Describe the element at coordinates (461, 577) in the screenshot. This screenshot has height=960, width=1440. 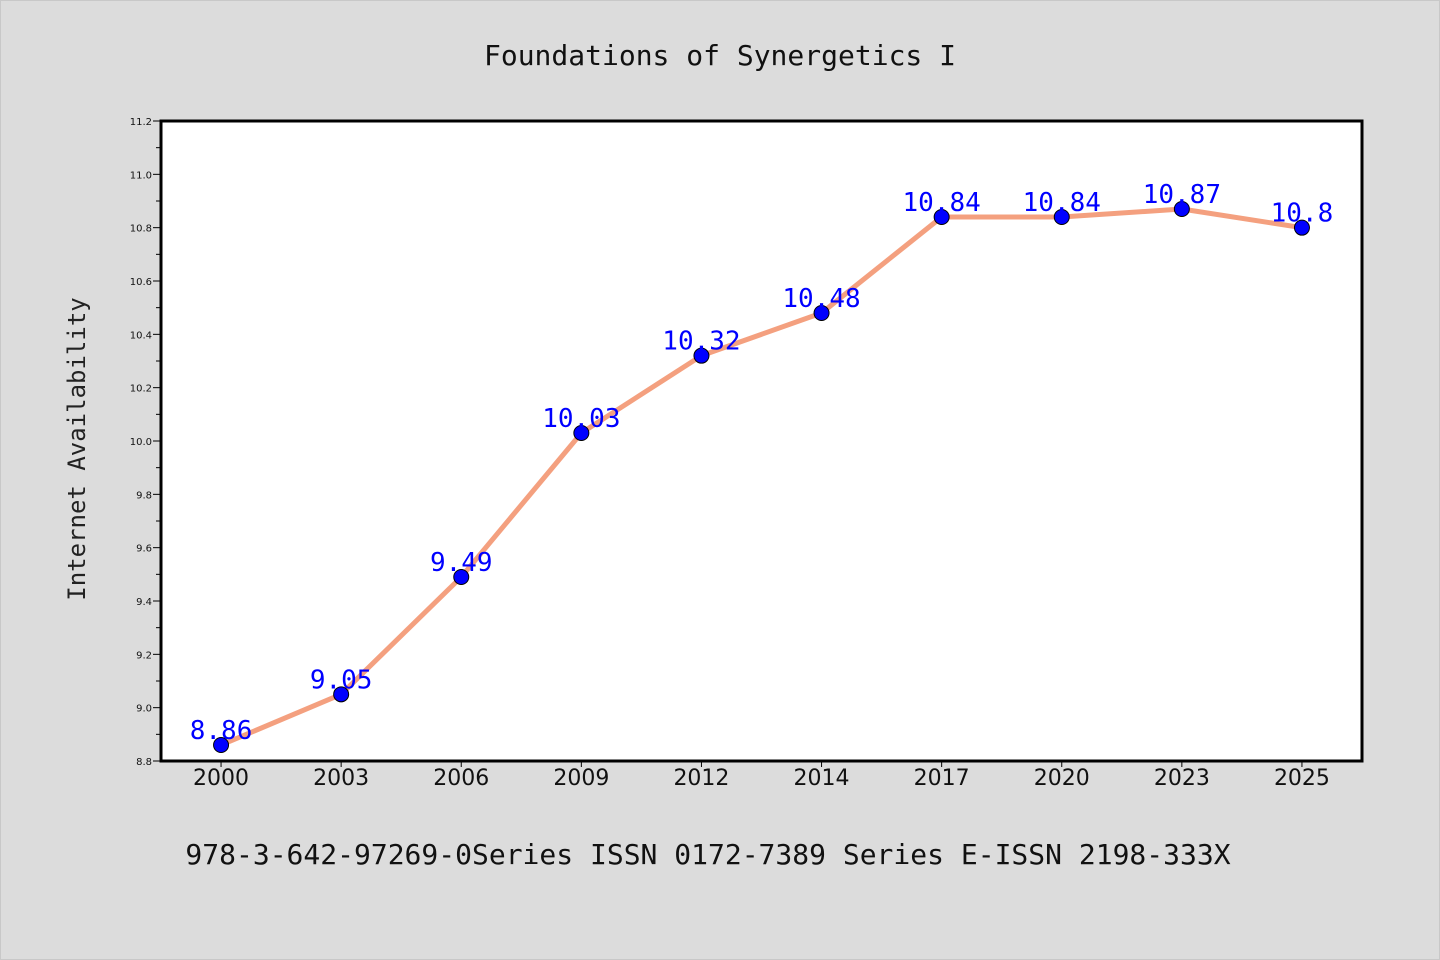
I see `data-point-2006` at that location.